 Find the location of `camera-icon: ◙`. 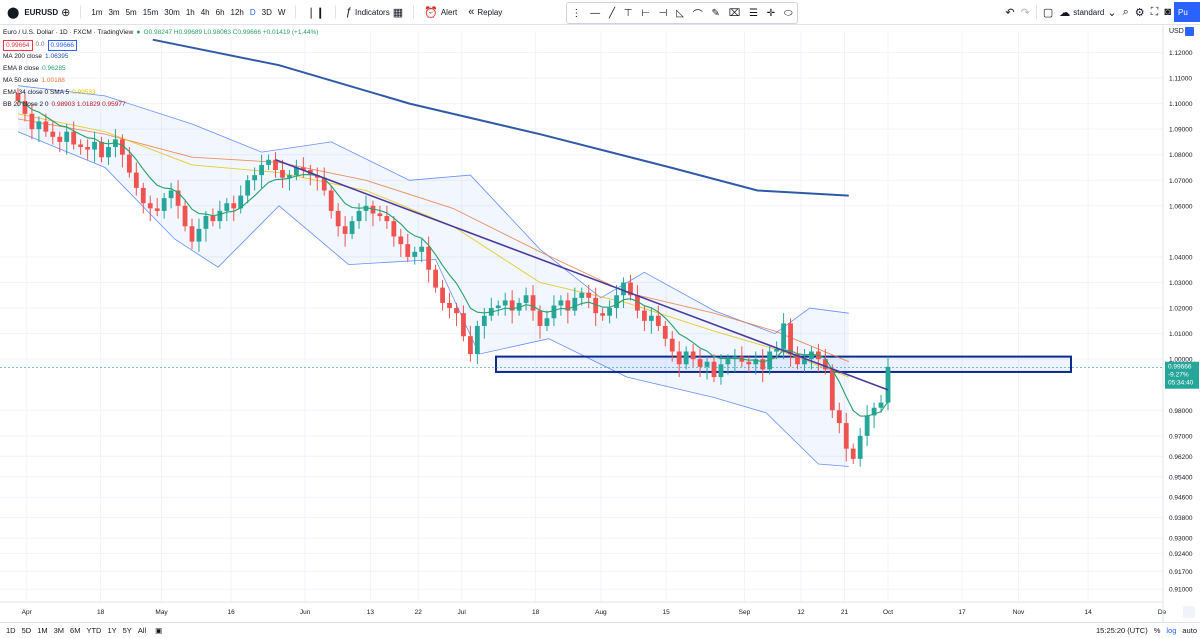

camera-icon: ◙ is located at coordinates (1167, 12).